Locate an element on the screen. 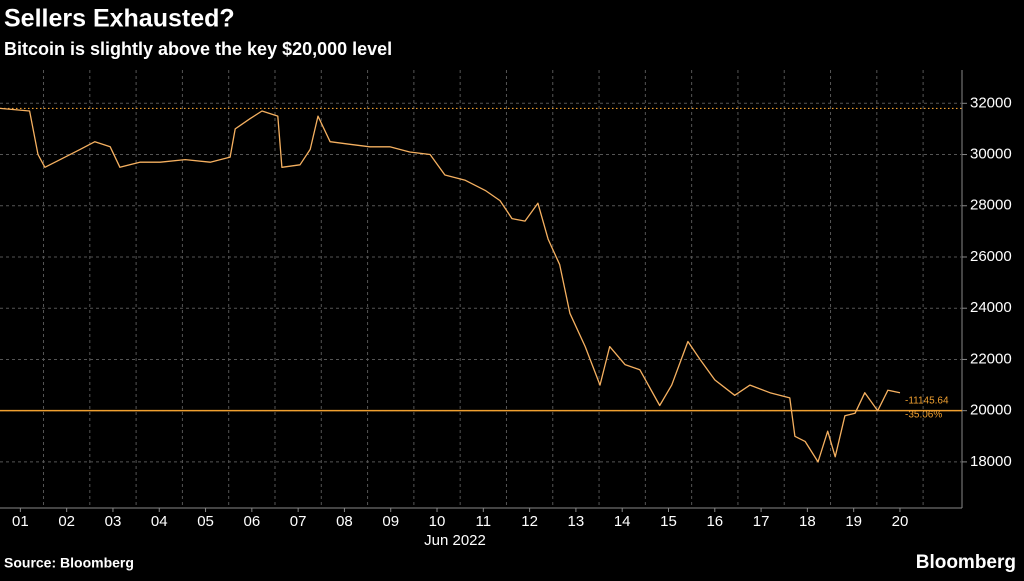 The height and width of the screenshot is (581, 1024). x-tick-label: 01 is located at coordinates (20, 521).